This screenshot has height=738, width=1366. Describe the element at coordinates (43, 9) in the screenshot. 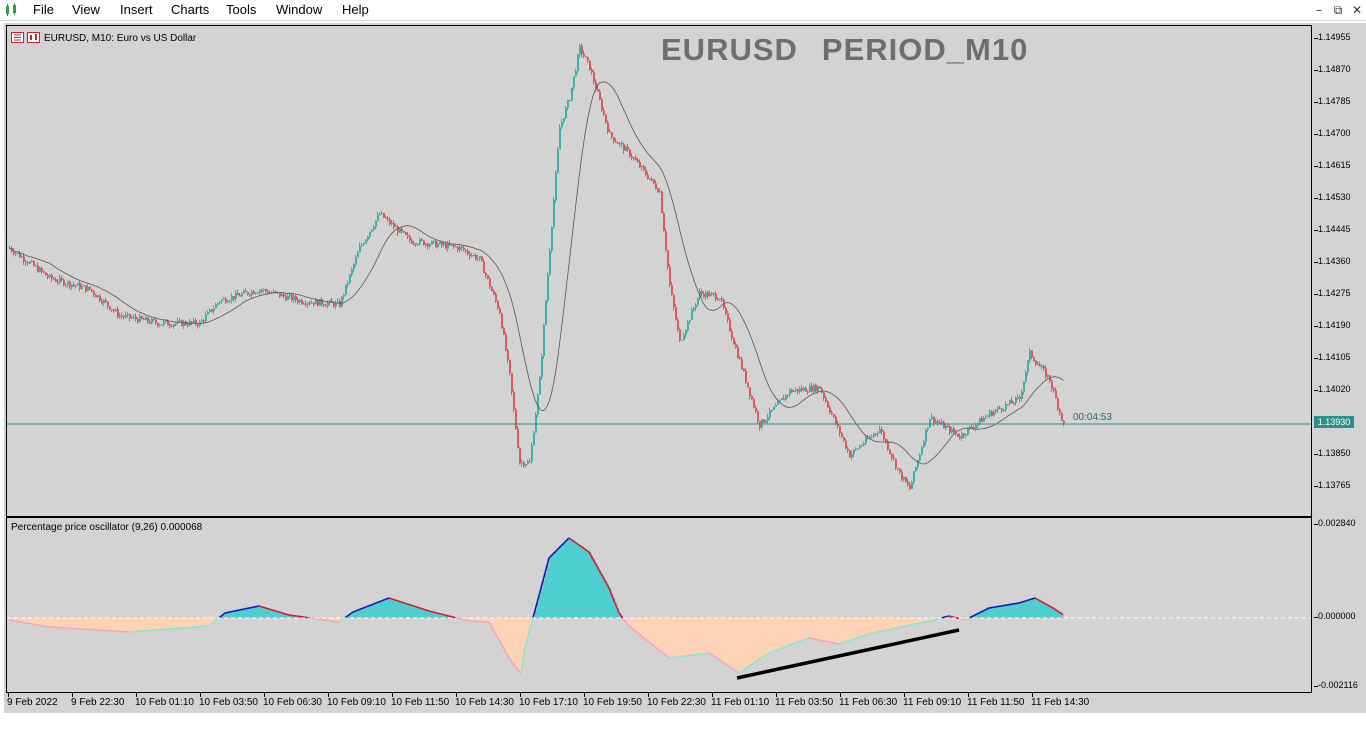

I see `menu-file: File` at that location.